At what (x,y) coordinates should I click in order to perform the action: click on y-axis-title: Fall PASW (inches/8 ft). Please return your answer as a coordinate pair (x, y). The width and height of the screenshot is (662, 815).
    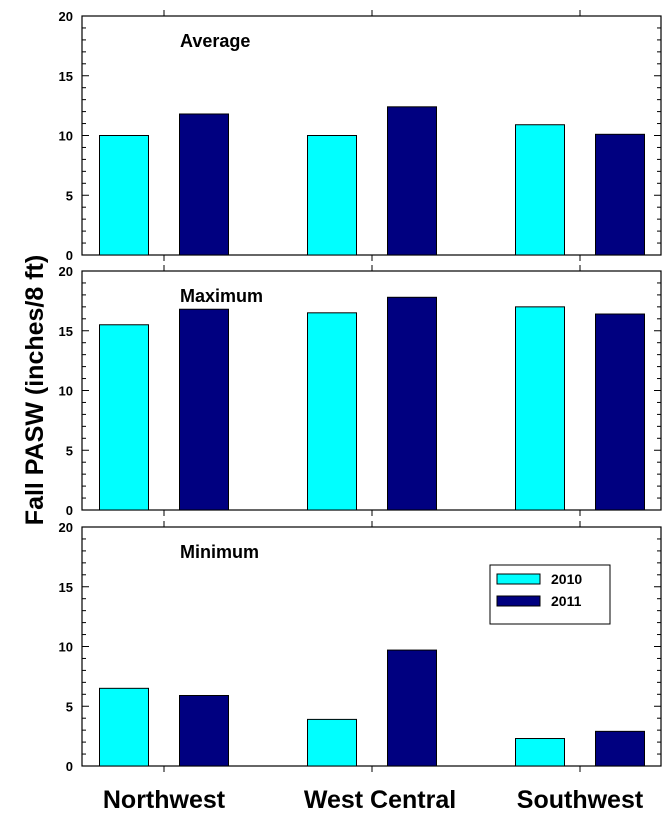
    Looking at the image, I should click on (35, 390).